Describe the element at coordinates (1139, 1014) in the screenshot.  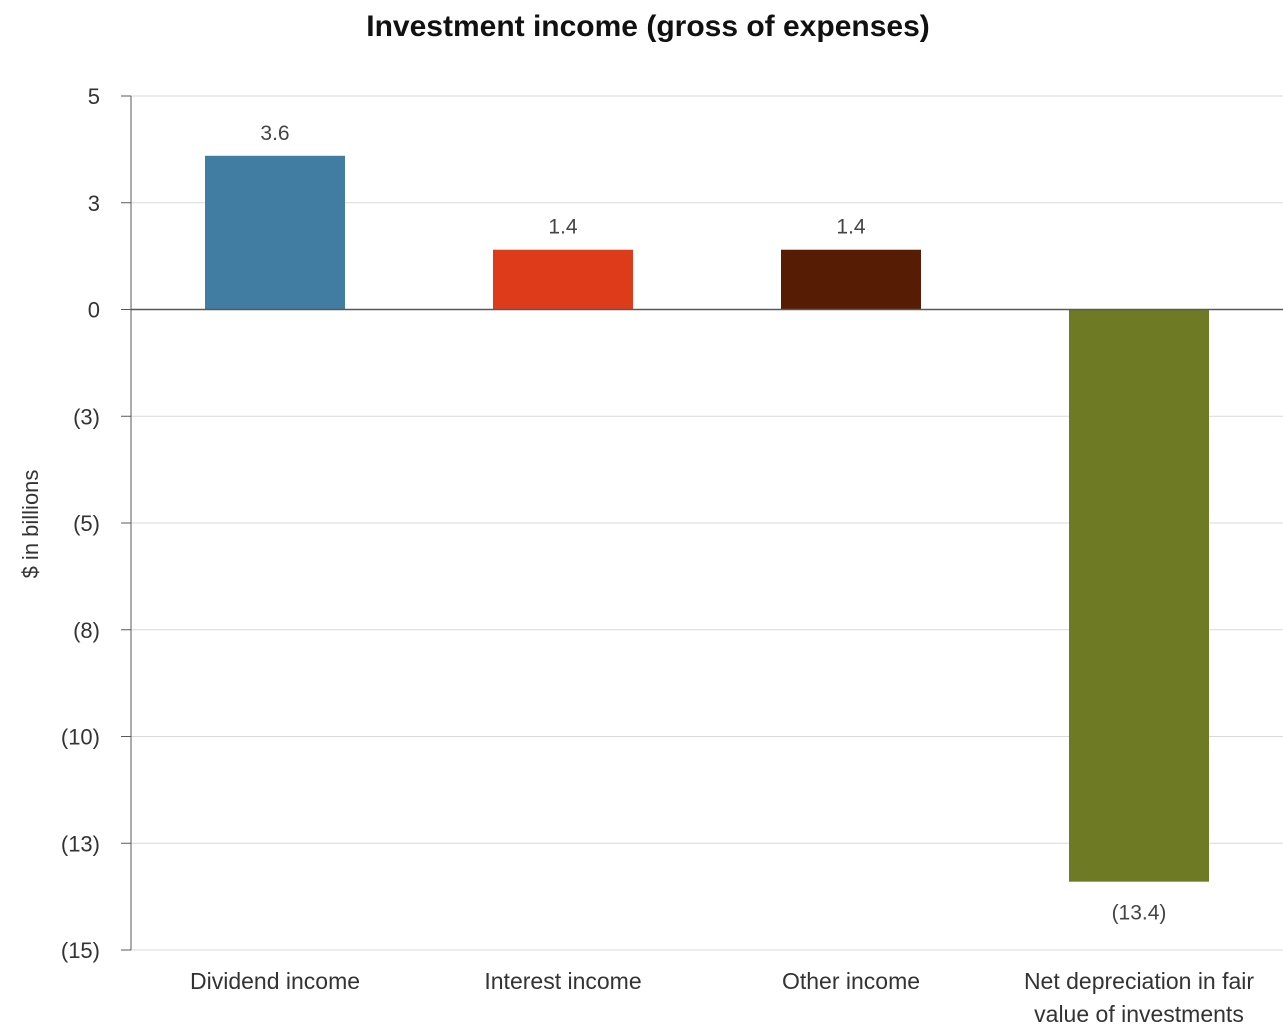
I see `x-category-label-line: value of investments` at that location.